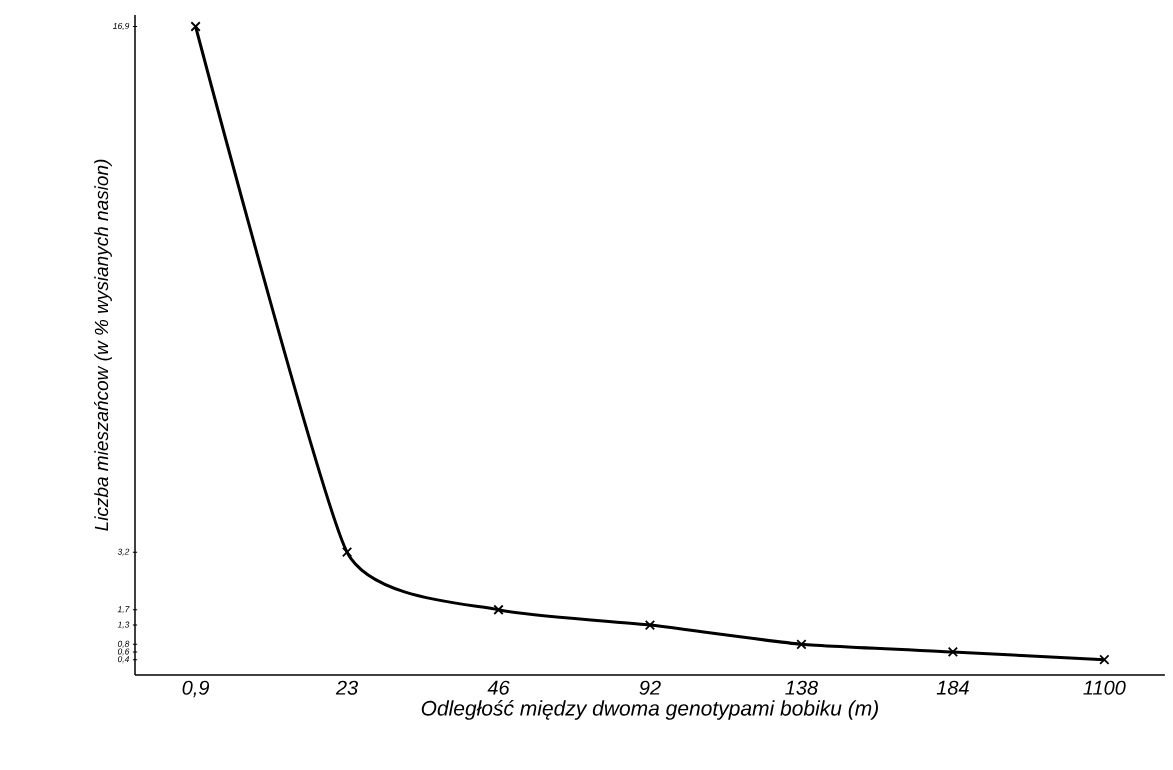  I want to click on x-tick-label: 46, so click(498, 687).